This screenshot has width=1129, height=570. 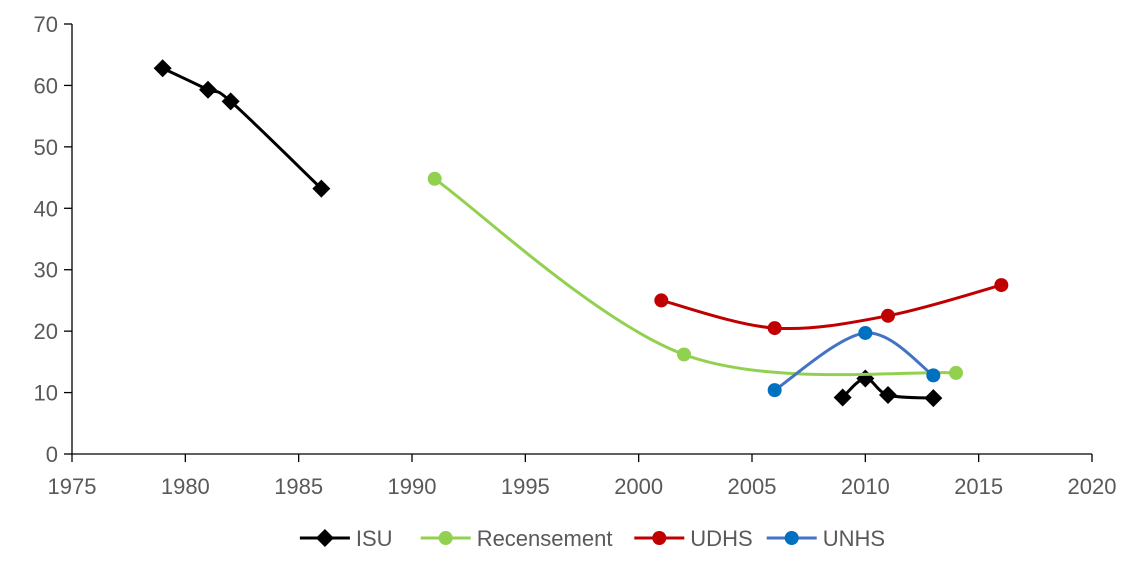 I want to click on legend-label: ISU, so click(x=374, y=538).